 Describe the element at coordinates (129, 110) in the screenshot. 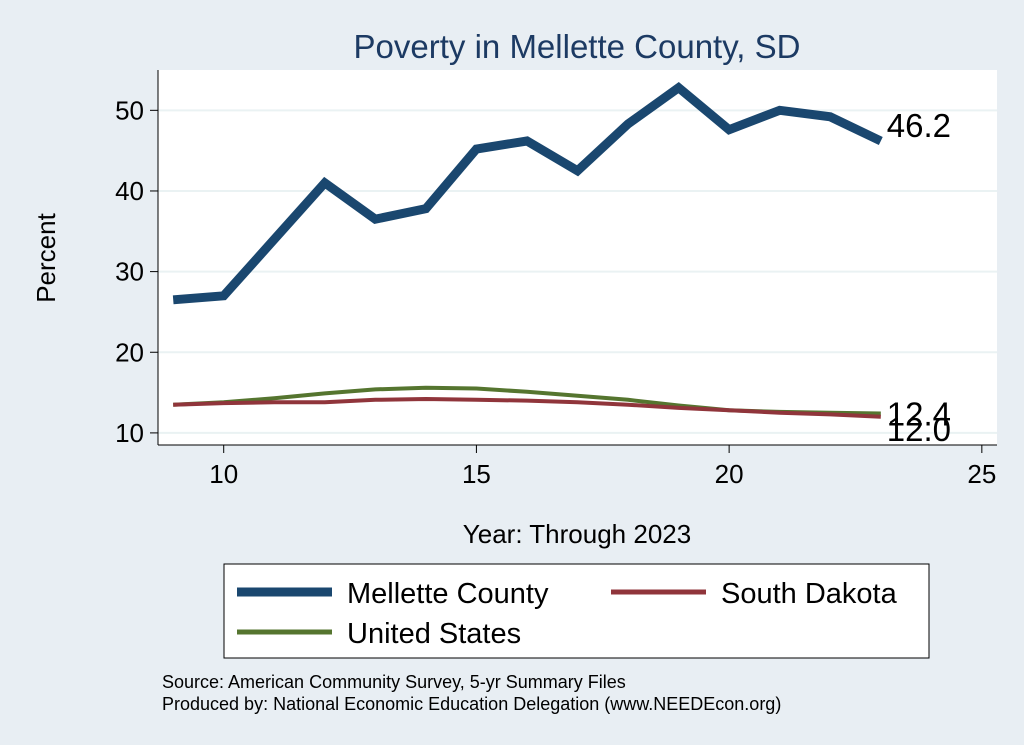

I see `y-tick-label-50: 50` at that location.